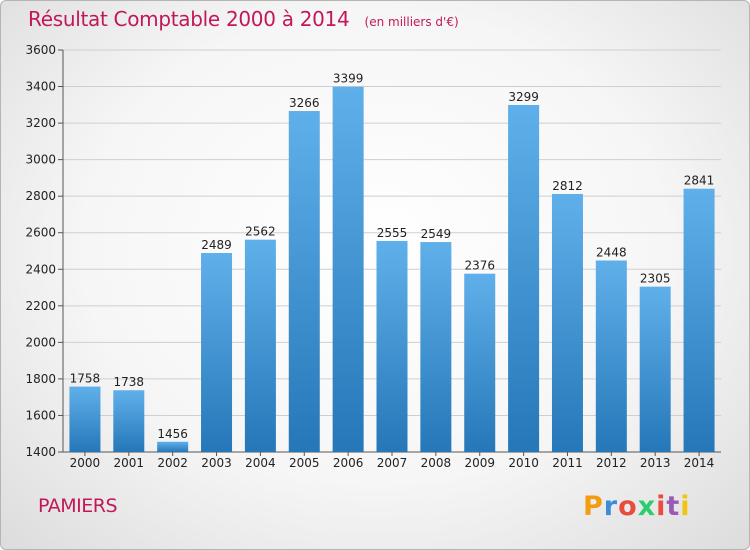 The height and width of the screenshot is (550, 750). Describe the element at coordinates (436, 234) in the screenshot. I see `value-label-2008: 2549` at that location.